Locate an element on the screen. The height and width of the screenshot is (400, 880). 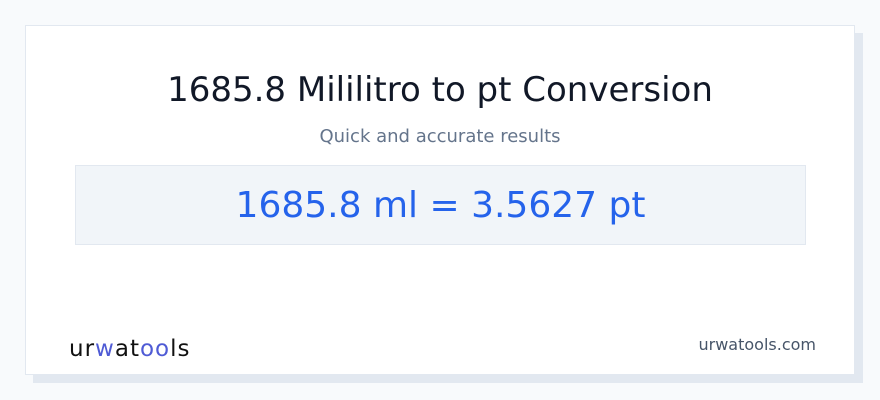
urwatools-logo: urwatools is located at coordinates (130, 349).